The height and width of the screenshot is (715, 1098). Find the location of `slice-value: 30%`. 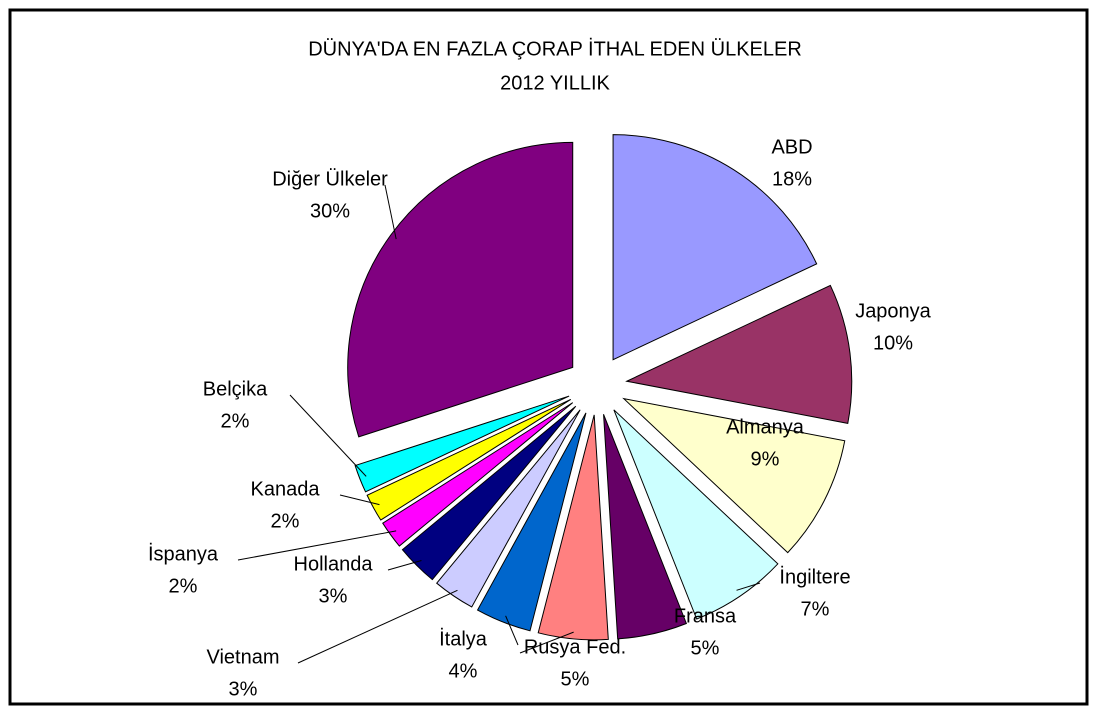

slice-value: 30% is located at coordinates (330, 211).